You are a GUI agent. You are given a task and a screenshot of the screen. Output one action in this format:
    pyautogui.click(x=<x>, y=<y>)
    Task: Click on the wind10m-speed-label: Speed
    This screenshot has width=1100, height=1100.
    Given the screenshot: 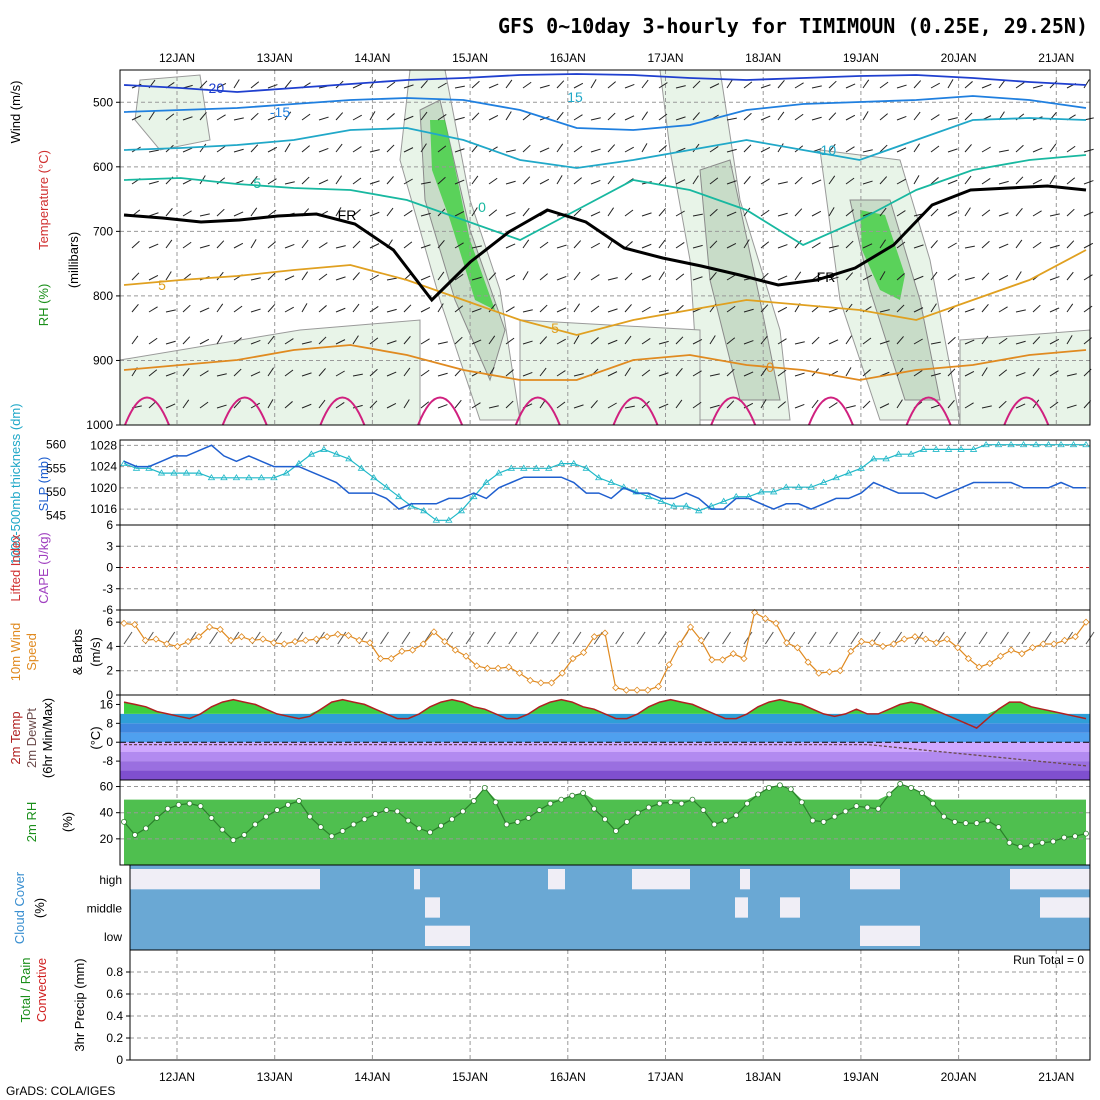 What is the action you would take?
    pyautogui.click(x=31, y=652)
    